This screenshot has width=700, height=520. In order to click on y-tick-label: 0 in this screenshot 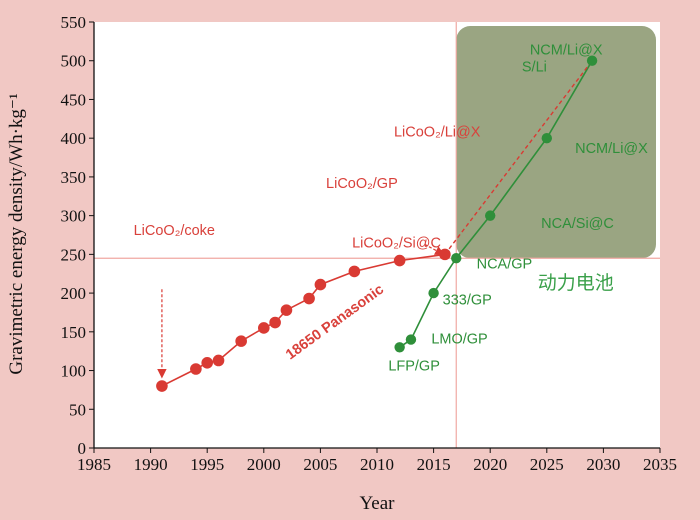, I will do `click(82, 448)`.